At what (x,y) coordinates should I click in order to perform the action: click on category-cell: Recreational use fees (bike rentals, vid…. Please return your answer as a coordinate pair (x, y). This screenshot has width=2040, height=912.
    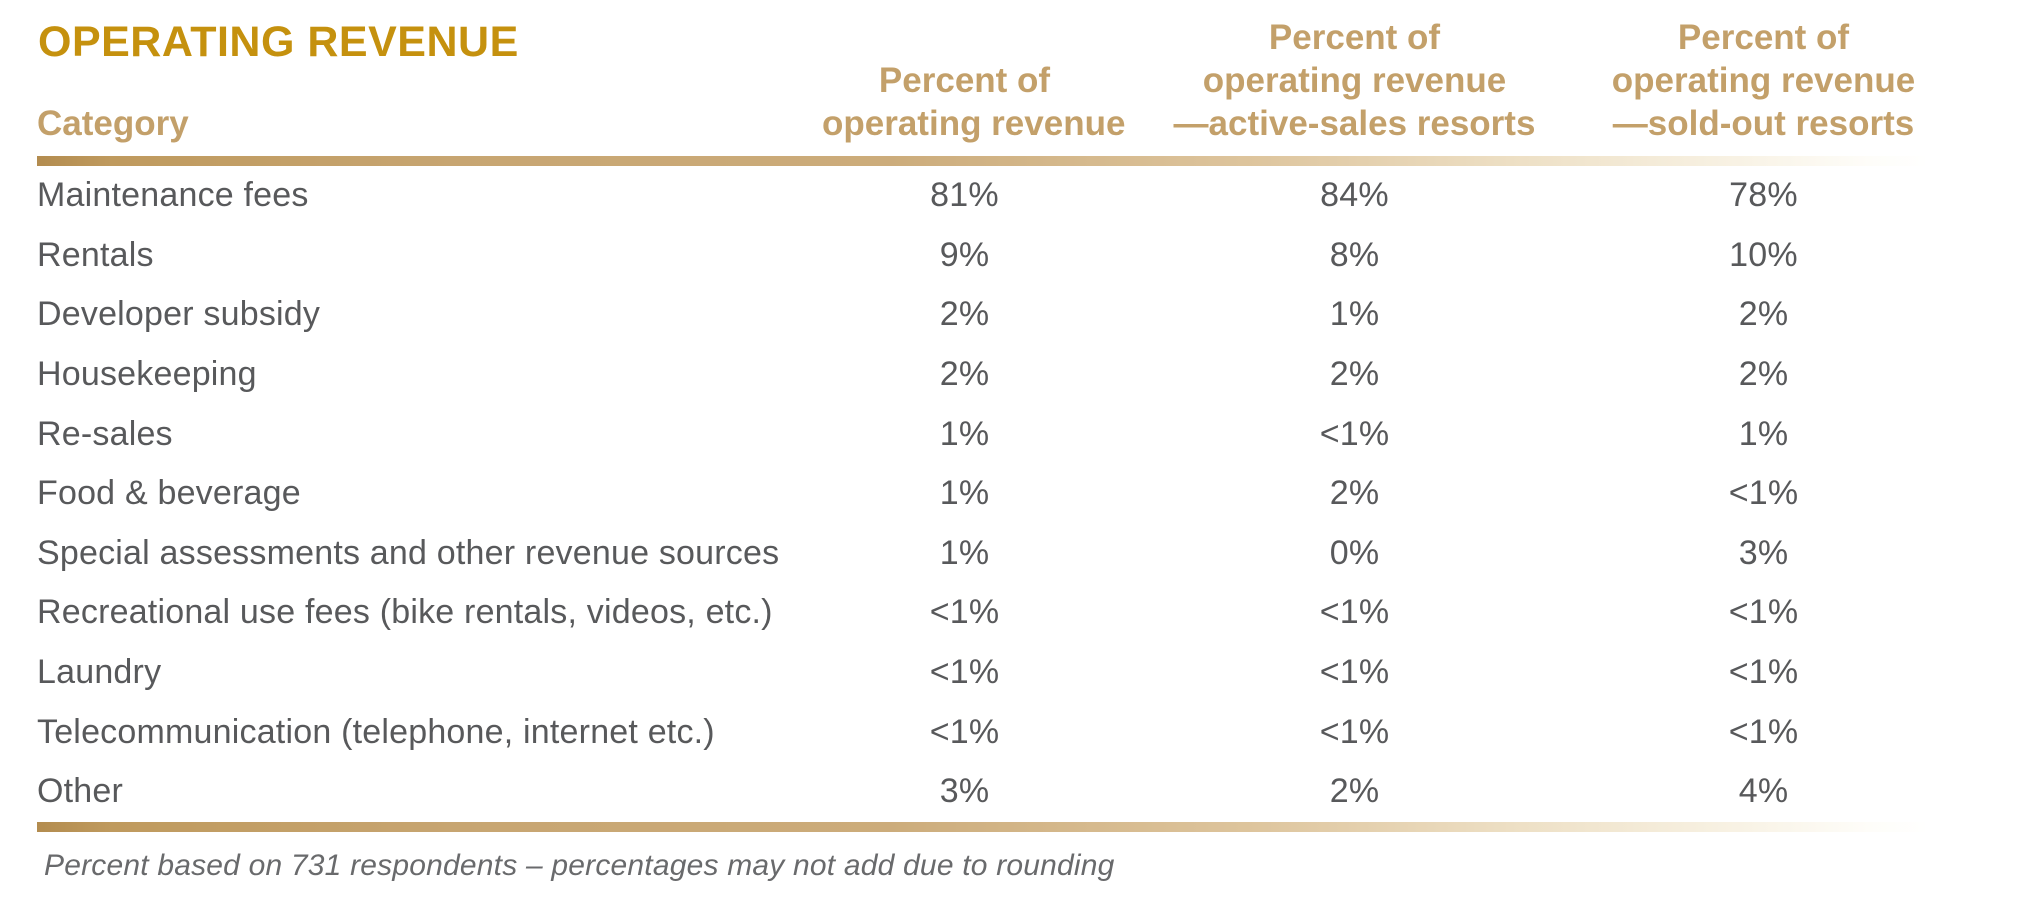
    Looking at the image, I should click on (405, 612).